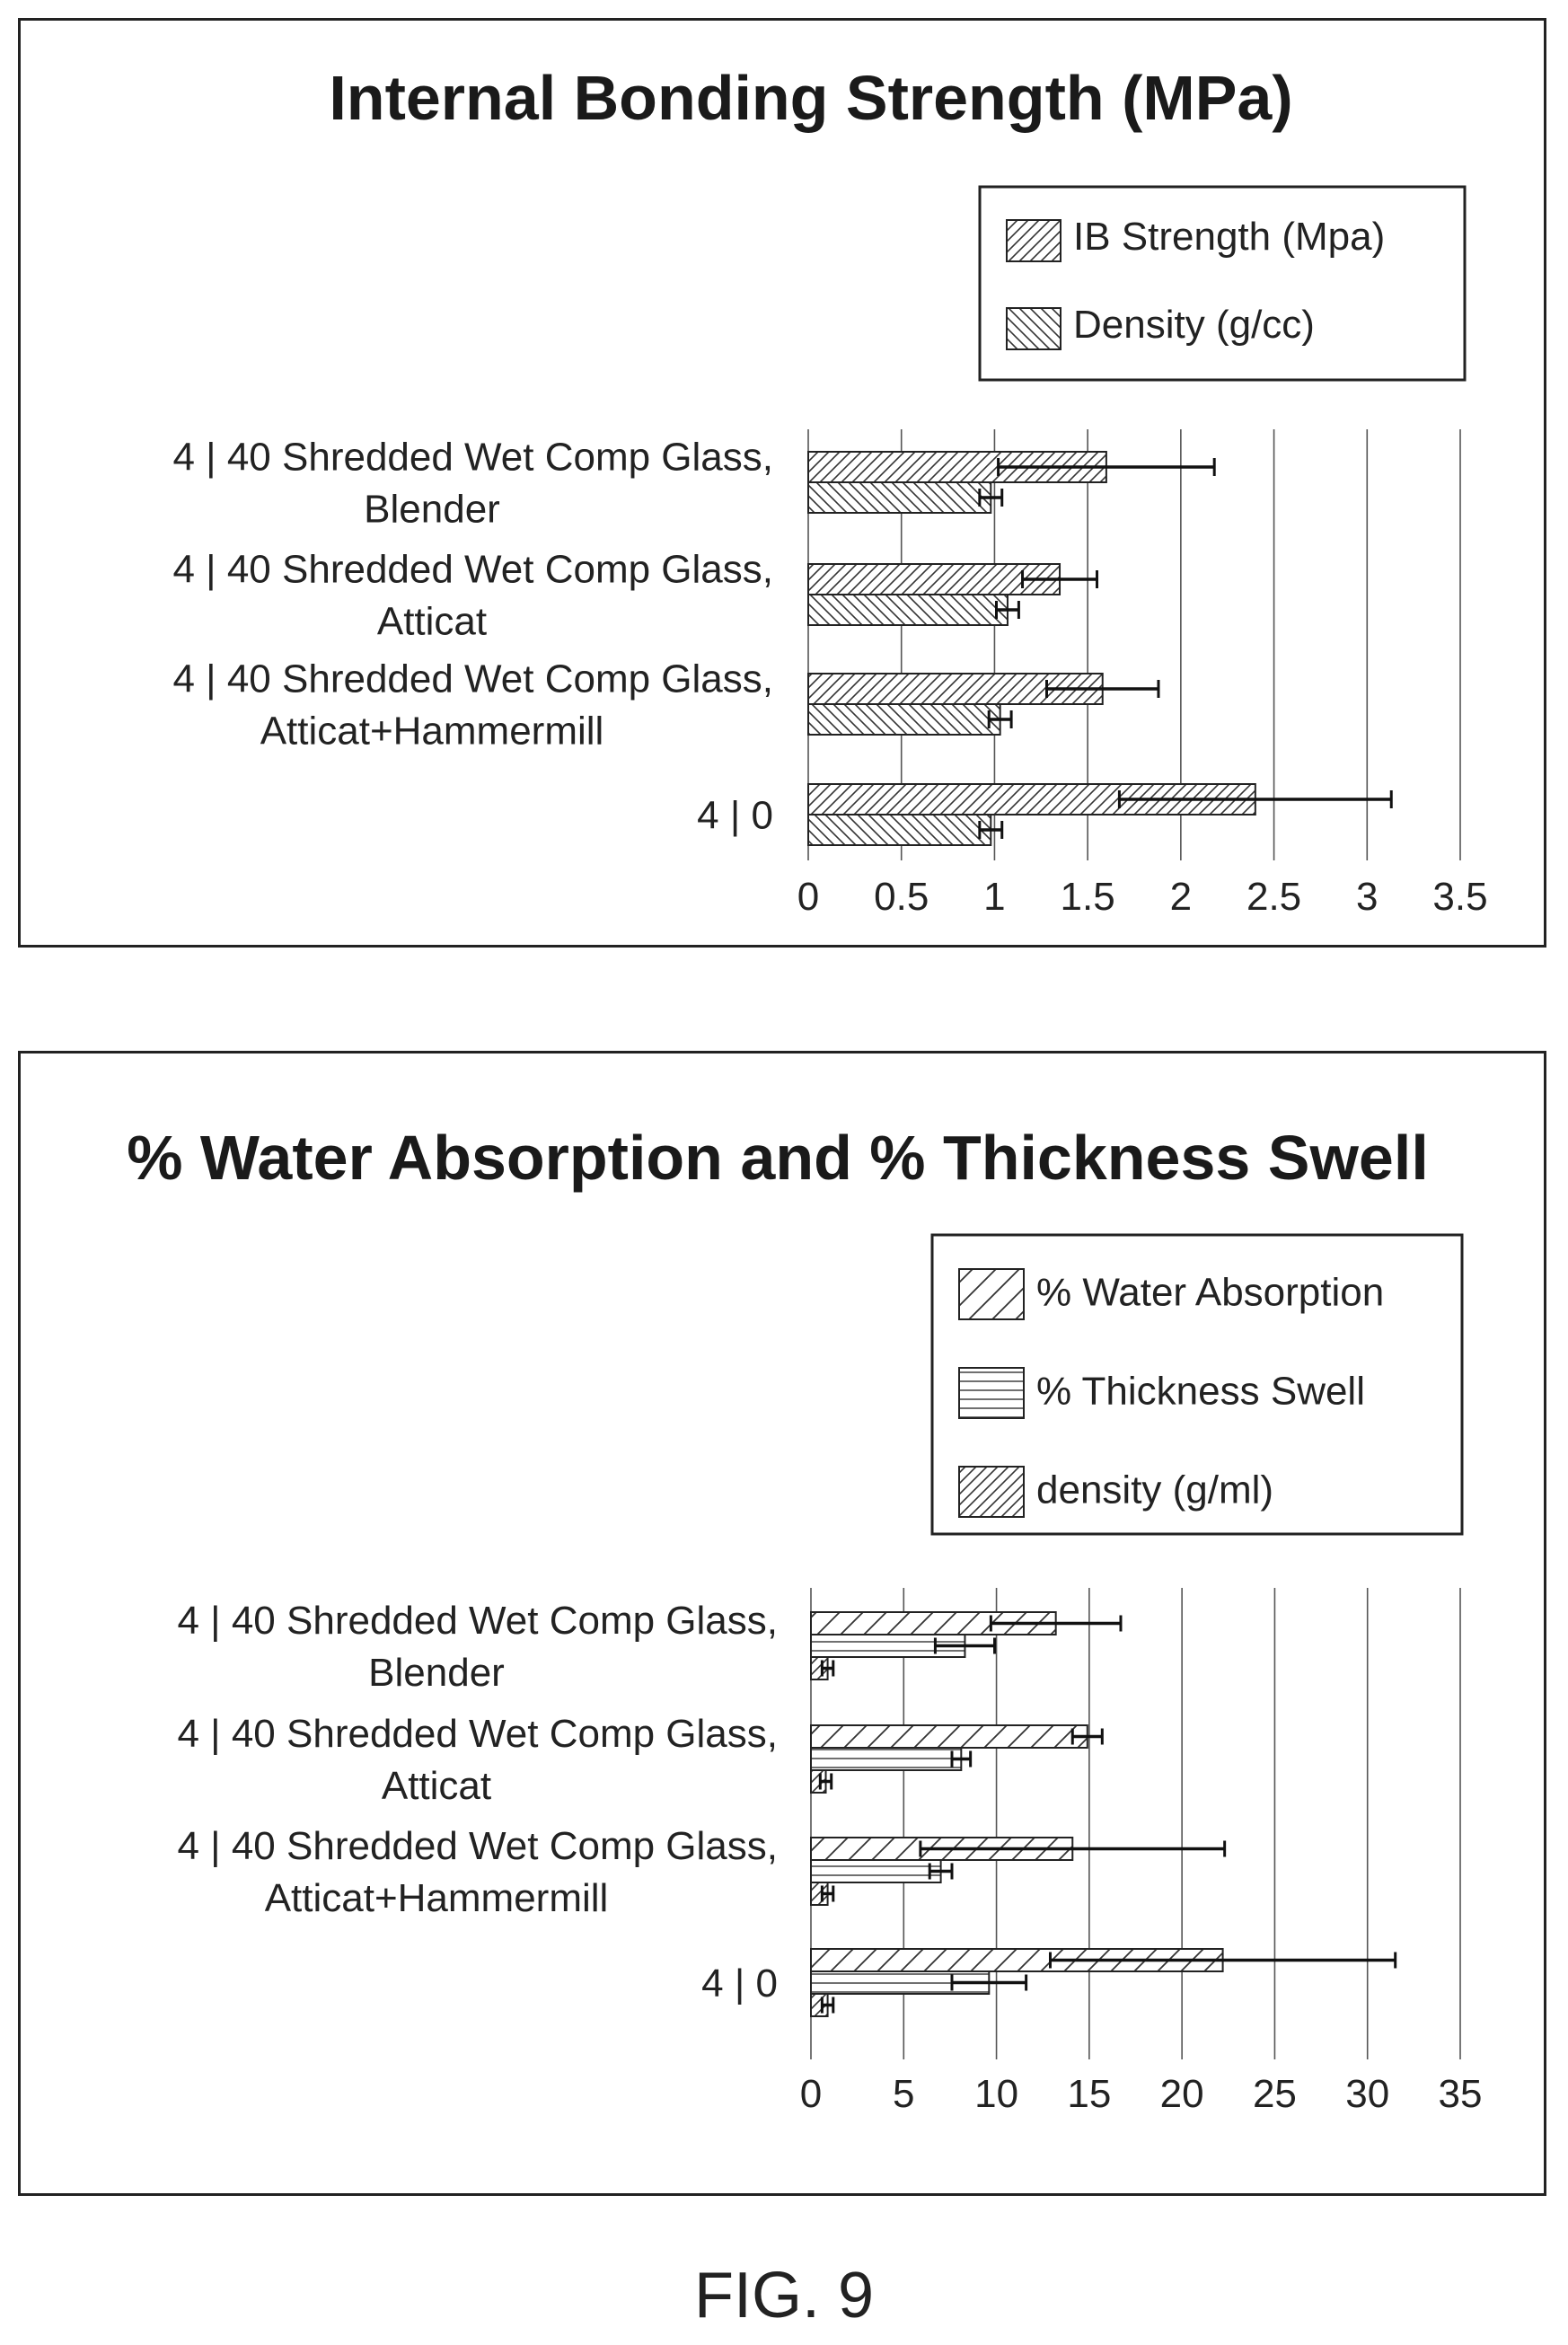  I want to click on bar-ib-strength-mpa, so click(1031, 799).